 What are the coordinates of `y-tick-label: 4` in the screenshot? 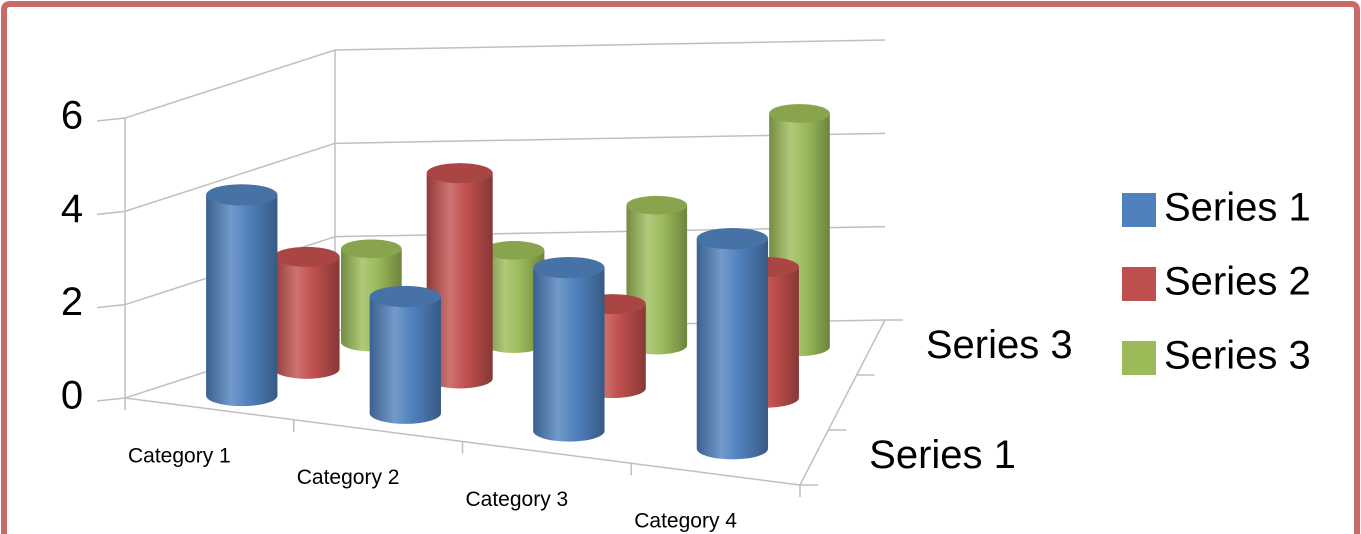 It's located at (72, 209).